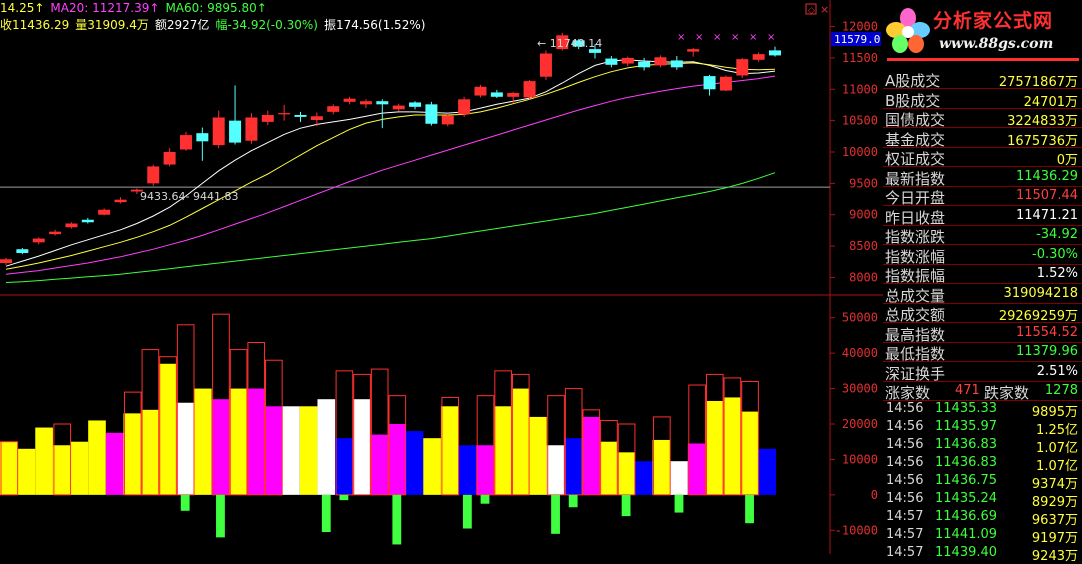  I want to click on tick-row: 14:56 11435.24 8929万, so click(982, 500).